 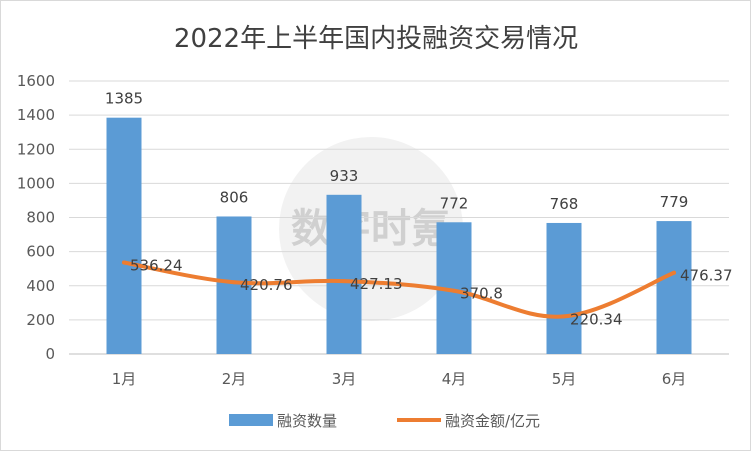 I want to click on x-tick-label: 2月, so click(x=234, y=379).